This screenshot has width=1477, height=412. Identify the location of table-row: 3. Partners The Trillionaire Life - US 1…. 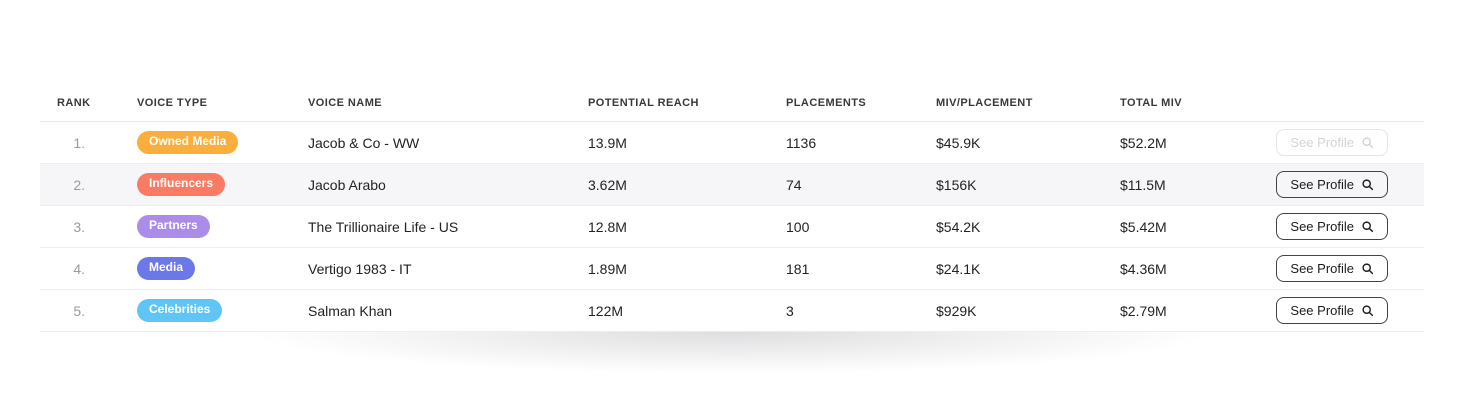
(732, 227).